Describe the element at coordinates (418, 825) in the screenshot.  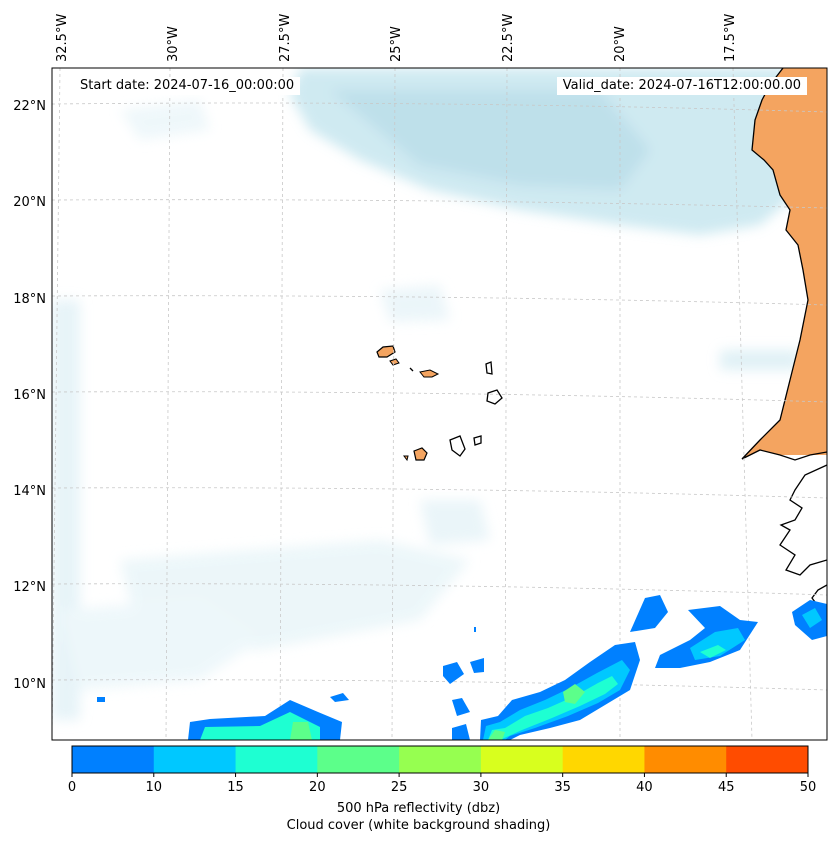
I see `colorbar-sublabel: Cloud cover (white background shading)` at that location.